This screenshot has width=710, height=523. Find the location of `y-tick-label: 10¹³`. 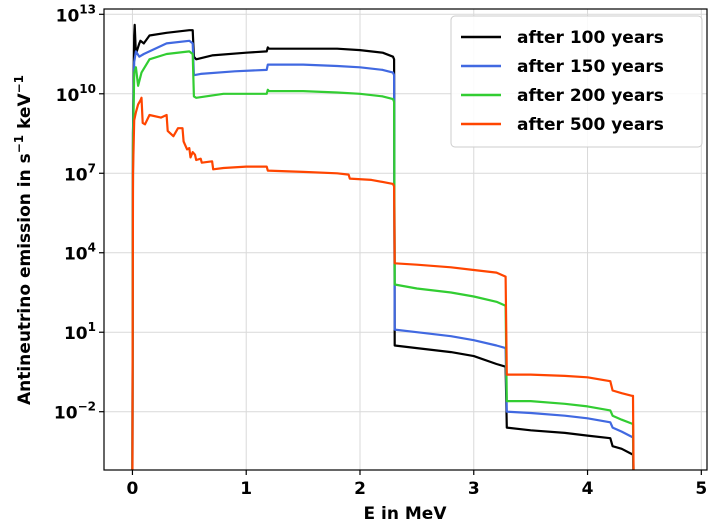

y-tick-label: 10¹³ is located at coordinates (76, 14).